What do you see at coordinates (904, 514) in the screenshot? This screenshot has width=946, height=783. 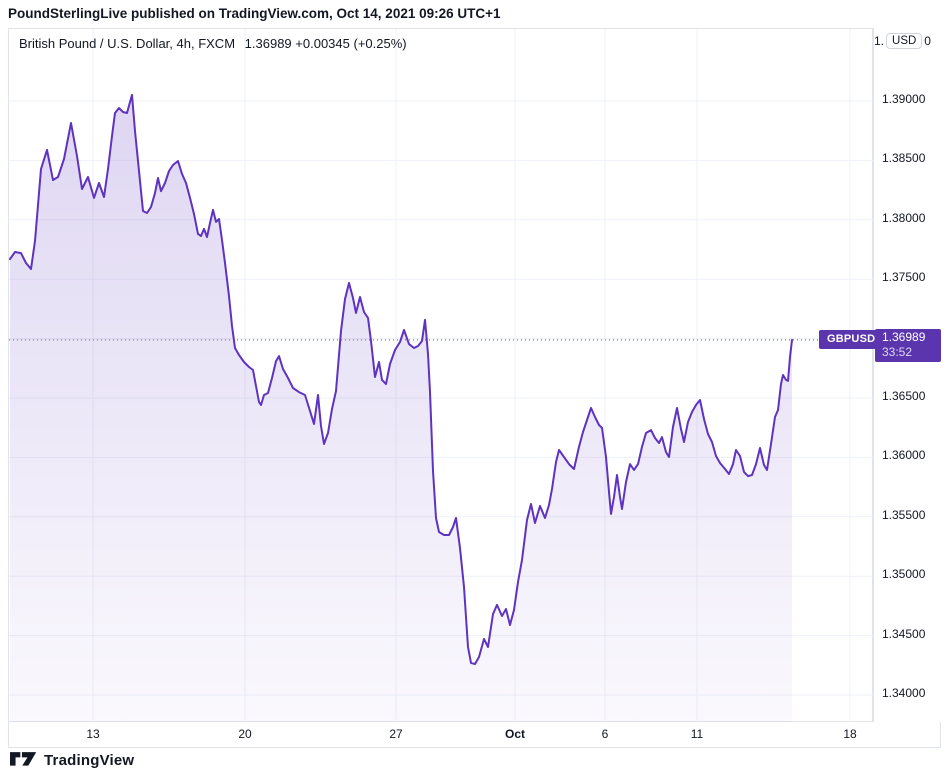 I see `price-axis-label: 1.35500` at bounding box center [904, 514].